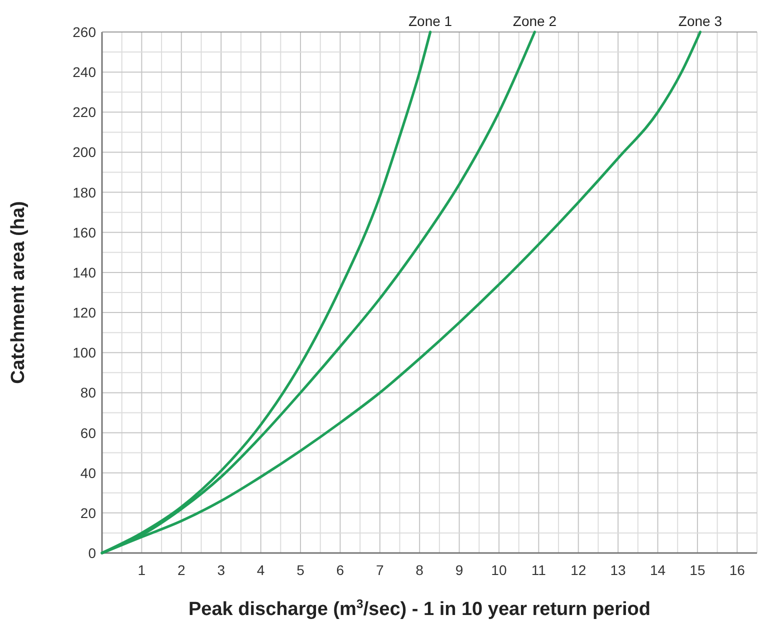 The image size is (761, 628). I want to click on y-tick-label: 220, so click(84, 112).